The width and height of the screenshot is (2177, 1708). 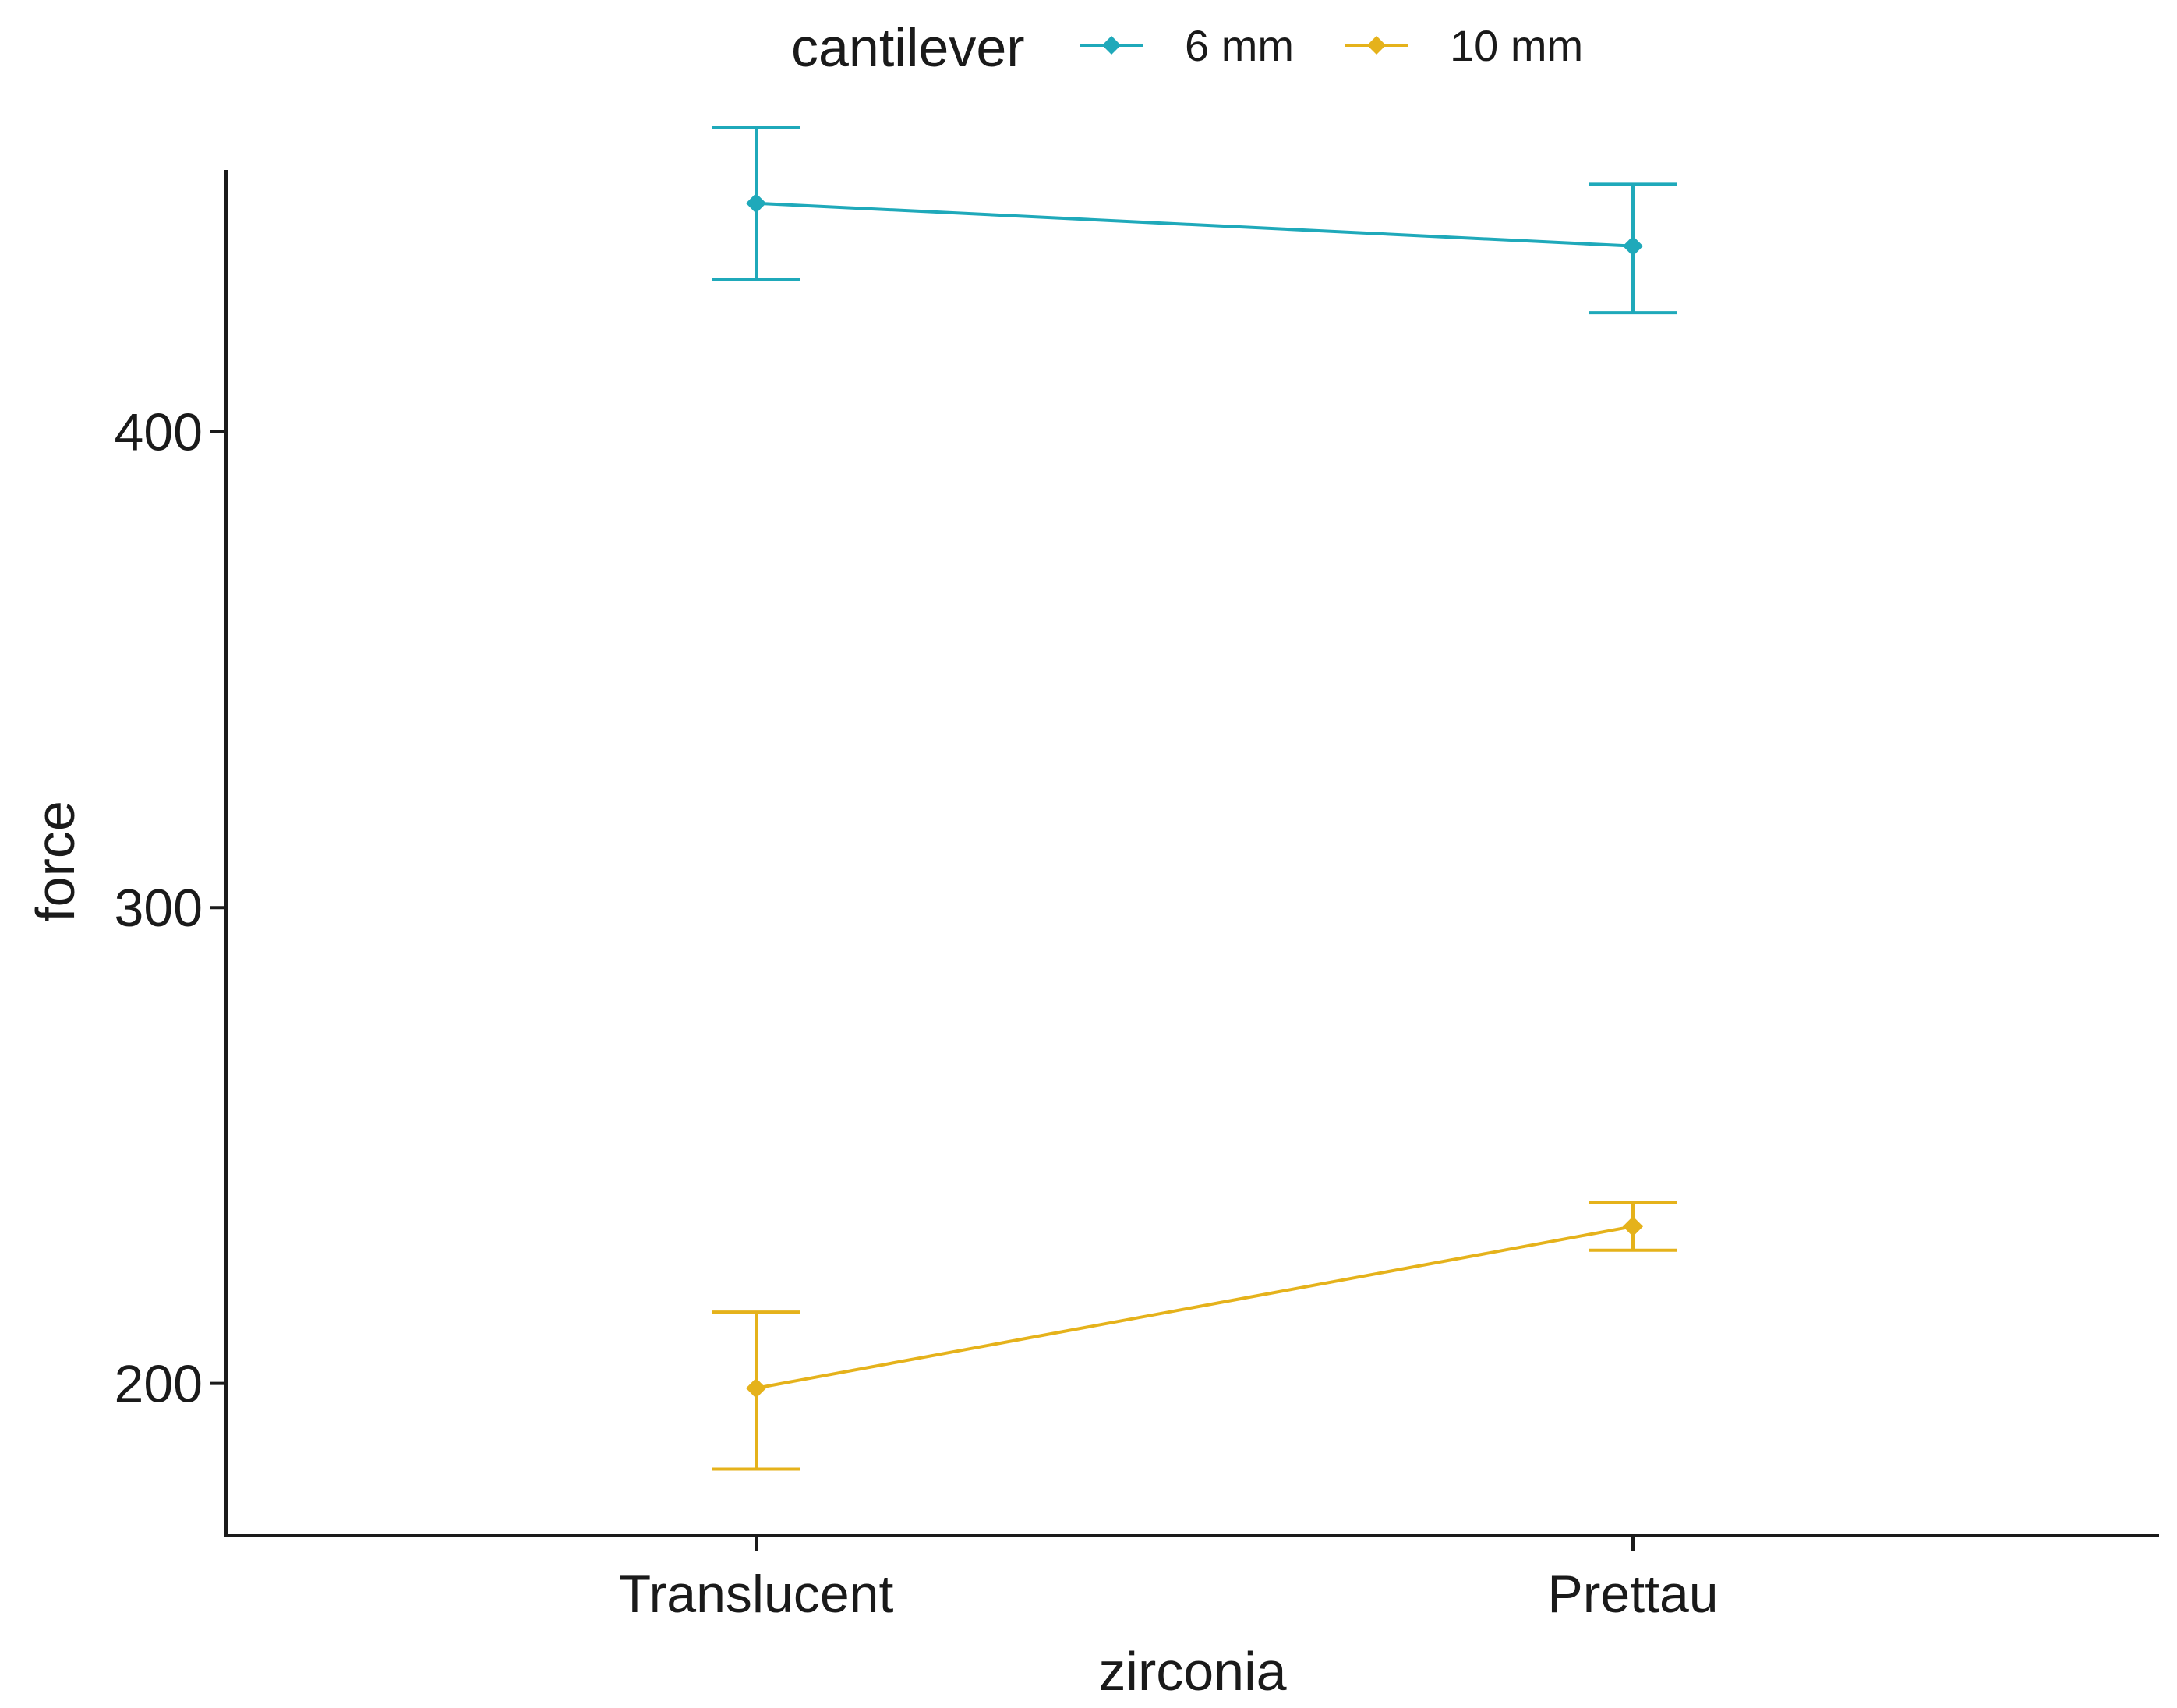 I want to click on legend-label: 10 mm, so click(x=1517, y=46).